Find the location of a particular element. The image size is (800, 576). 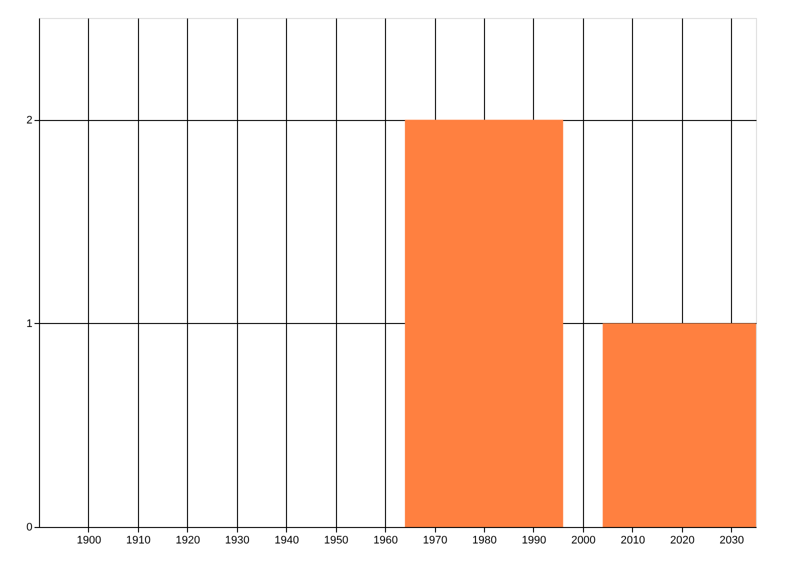

y-tick-label: 1 is located at coordinates (29, 324).